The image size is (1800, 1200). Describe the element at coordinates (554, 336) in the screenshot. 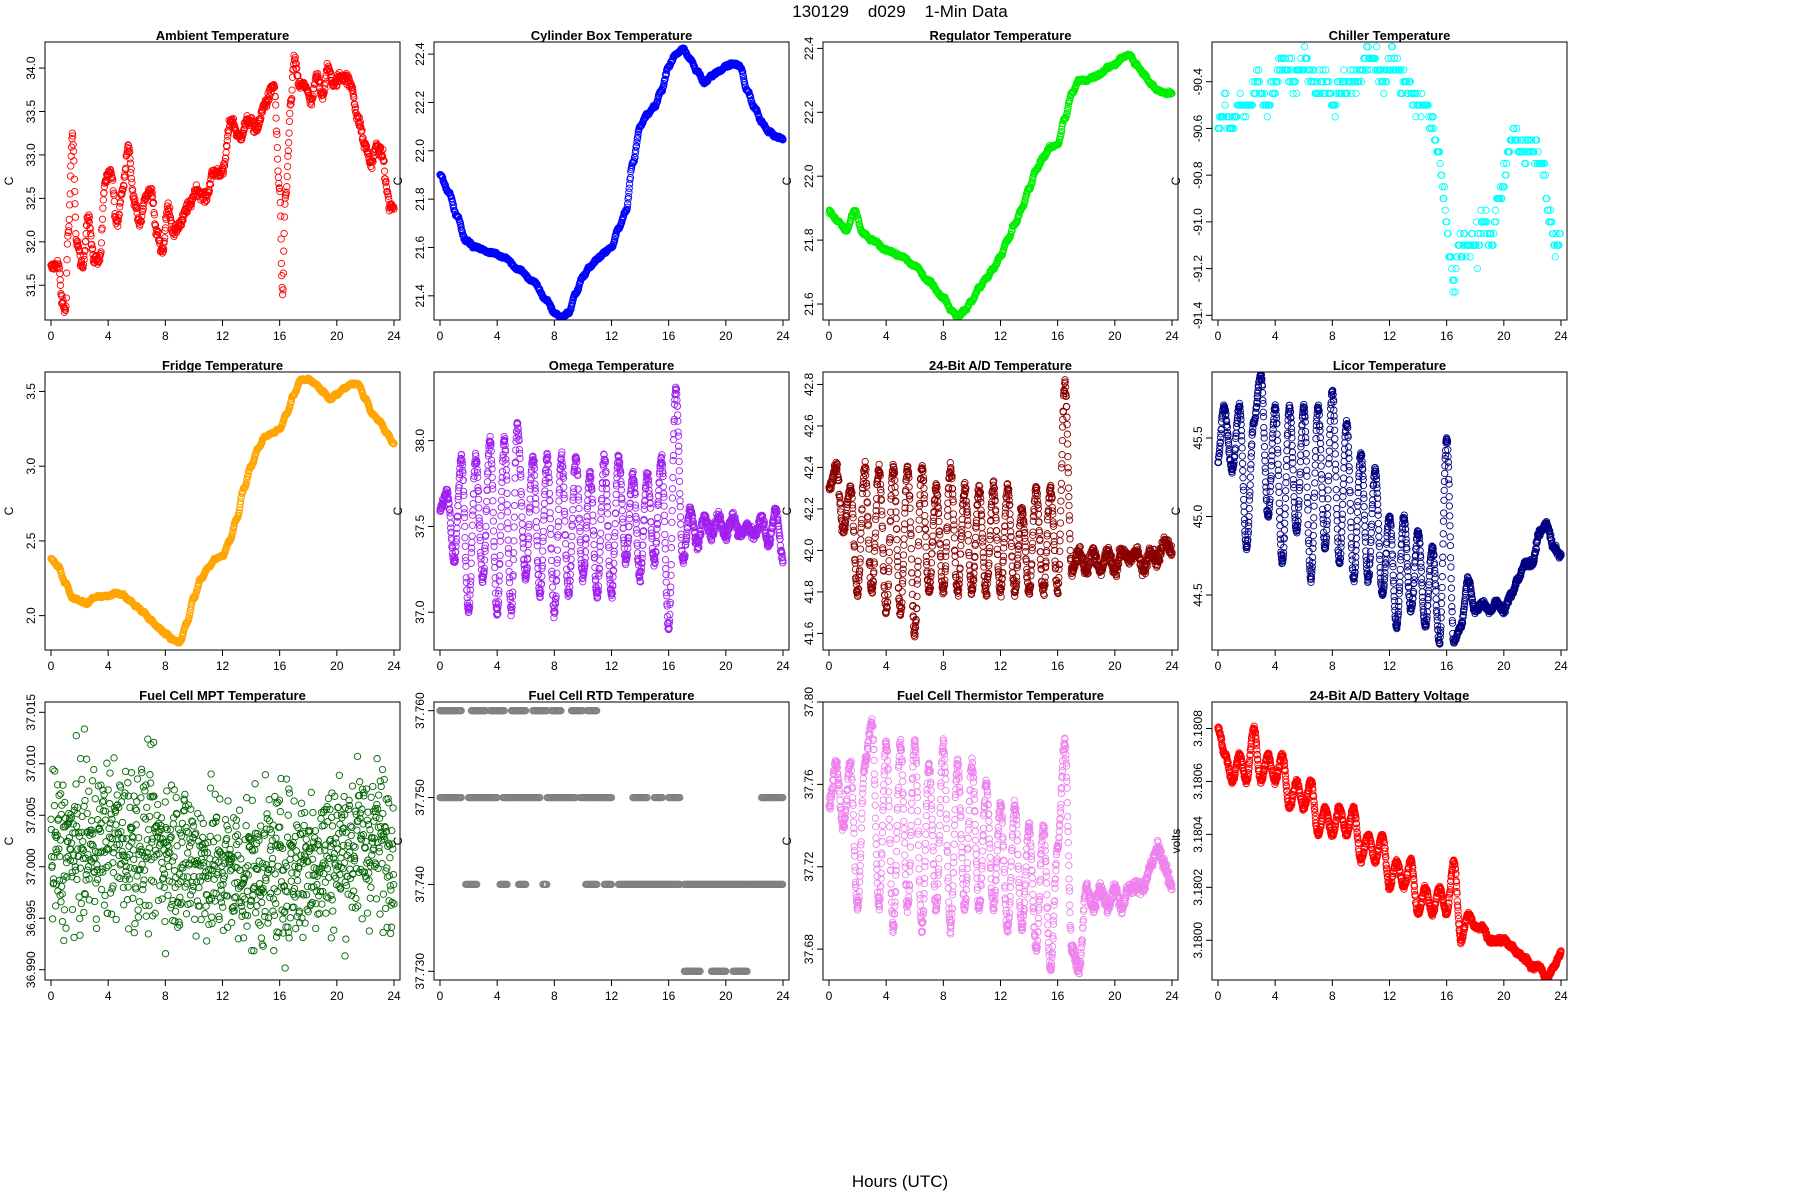

I see `x-tick-label: 8` at that location.